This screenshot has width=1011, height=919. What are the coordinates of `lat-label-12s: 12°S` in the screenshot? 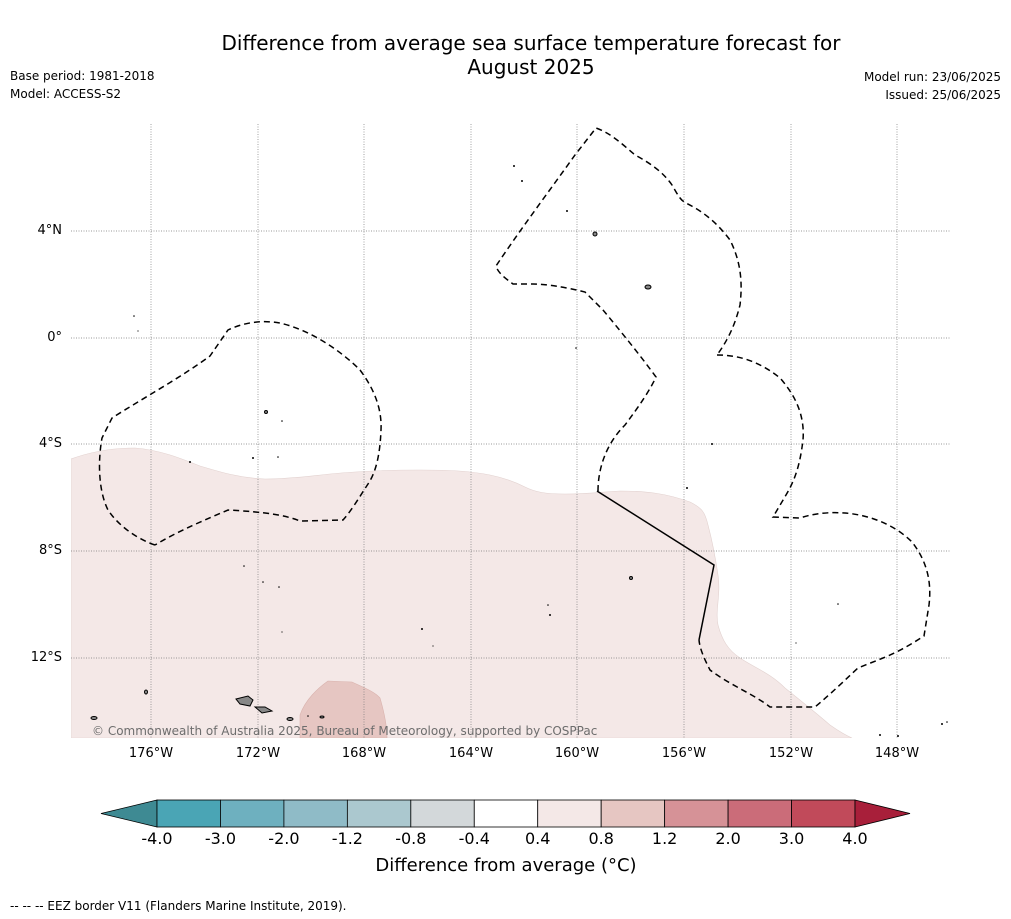 It's located at (46, 657).